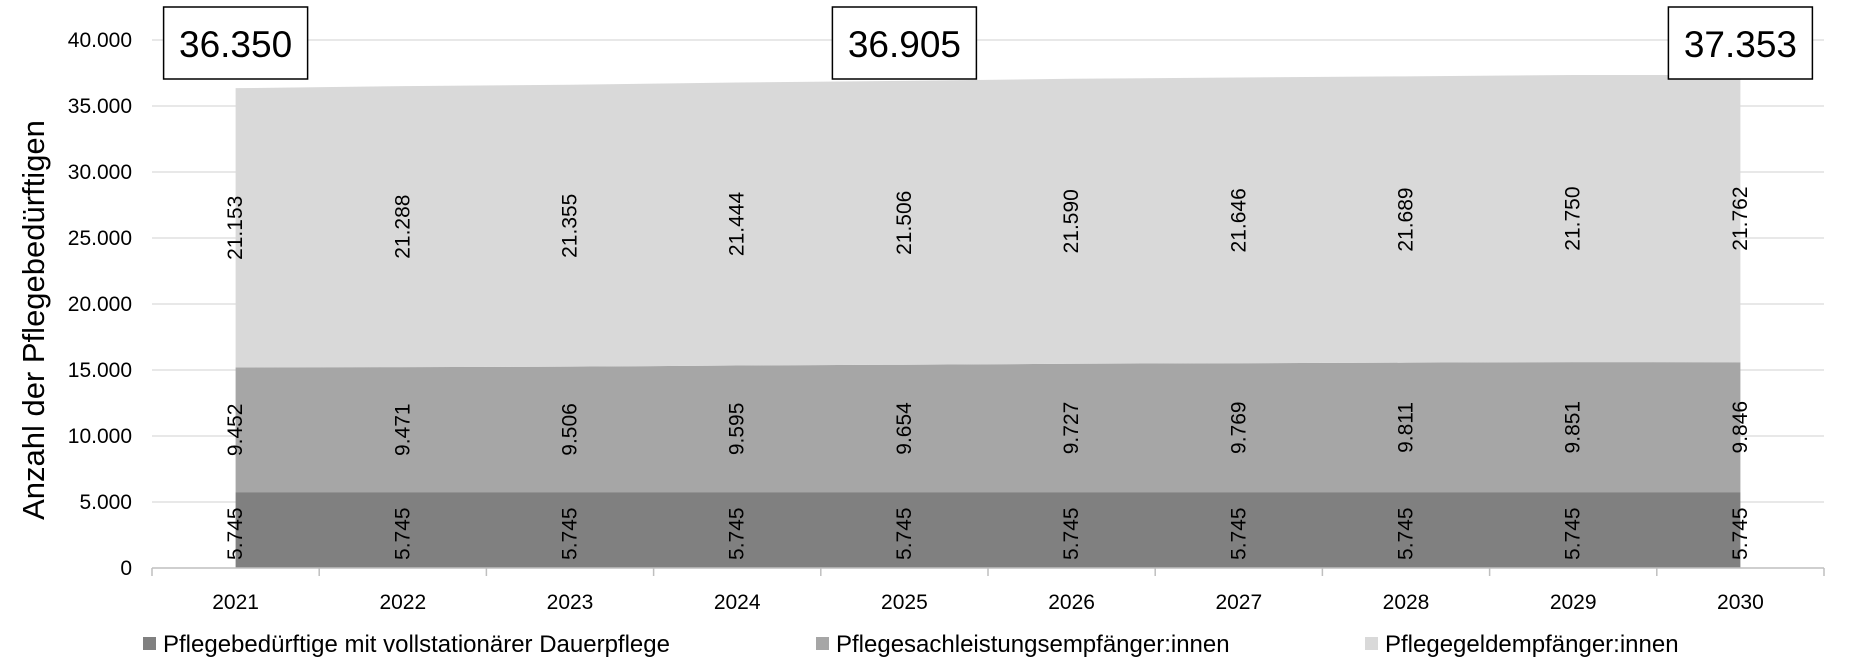 This screenshot has width=1849, height=662. Describe the element at coordinates (904, 428) in the screenshot. I see `data-label: 9.654` at that location.